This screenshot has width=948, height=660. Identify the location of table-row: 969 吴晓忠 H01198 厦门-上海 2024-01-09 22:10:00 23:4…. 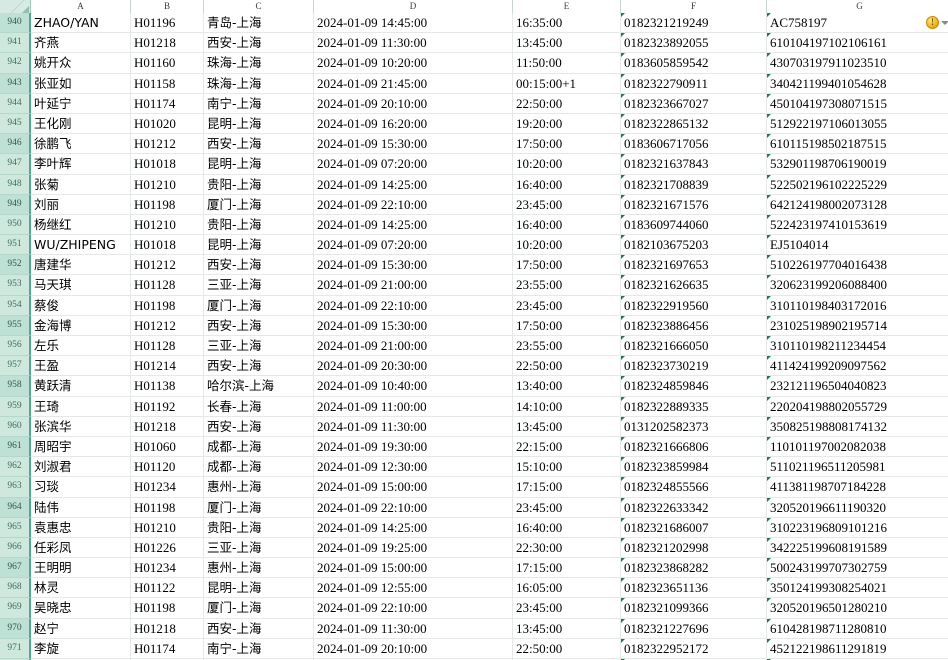
(474, 608).